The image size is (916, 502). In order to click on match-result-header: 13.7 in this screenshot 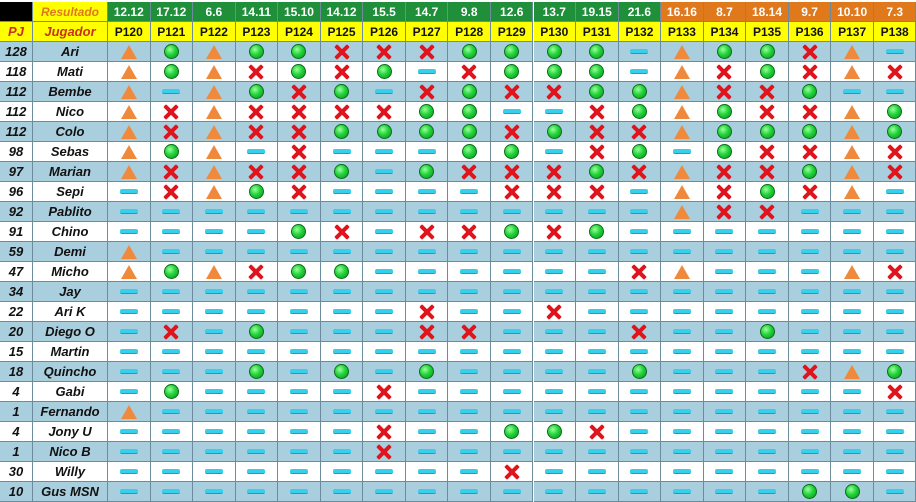, I will do `click(555, 12)`.